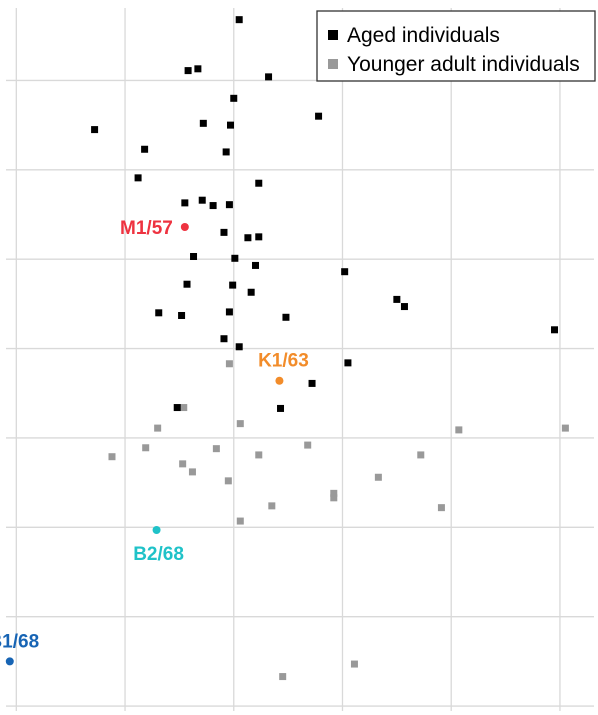 This screenshot has height=715, width=598. I want to click on label-b1-68: B1/68, so click(19, 641).